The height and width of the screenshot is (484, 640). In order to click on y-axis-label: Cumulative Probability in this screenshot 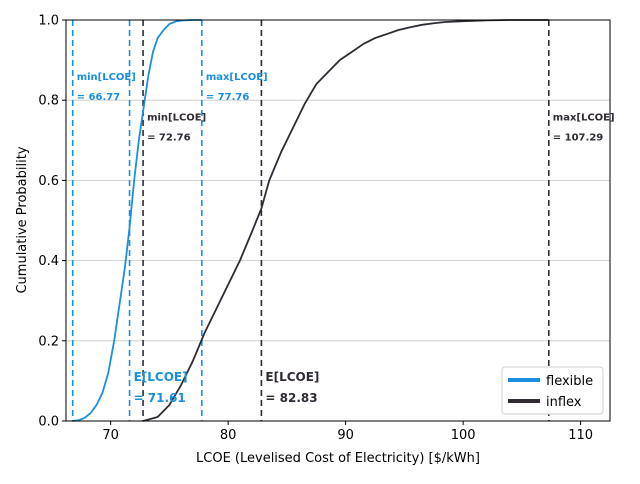, I will do `click(22, 219)`.